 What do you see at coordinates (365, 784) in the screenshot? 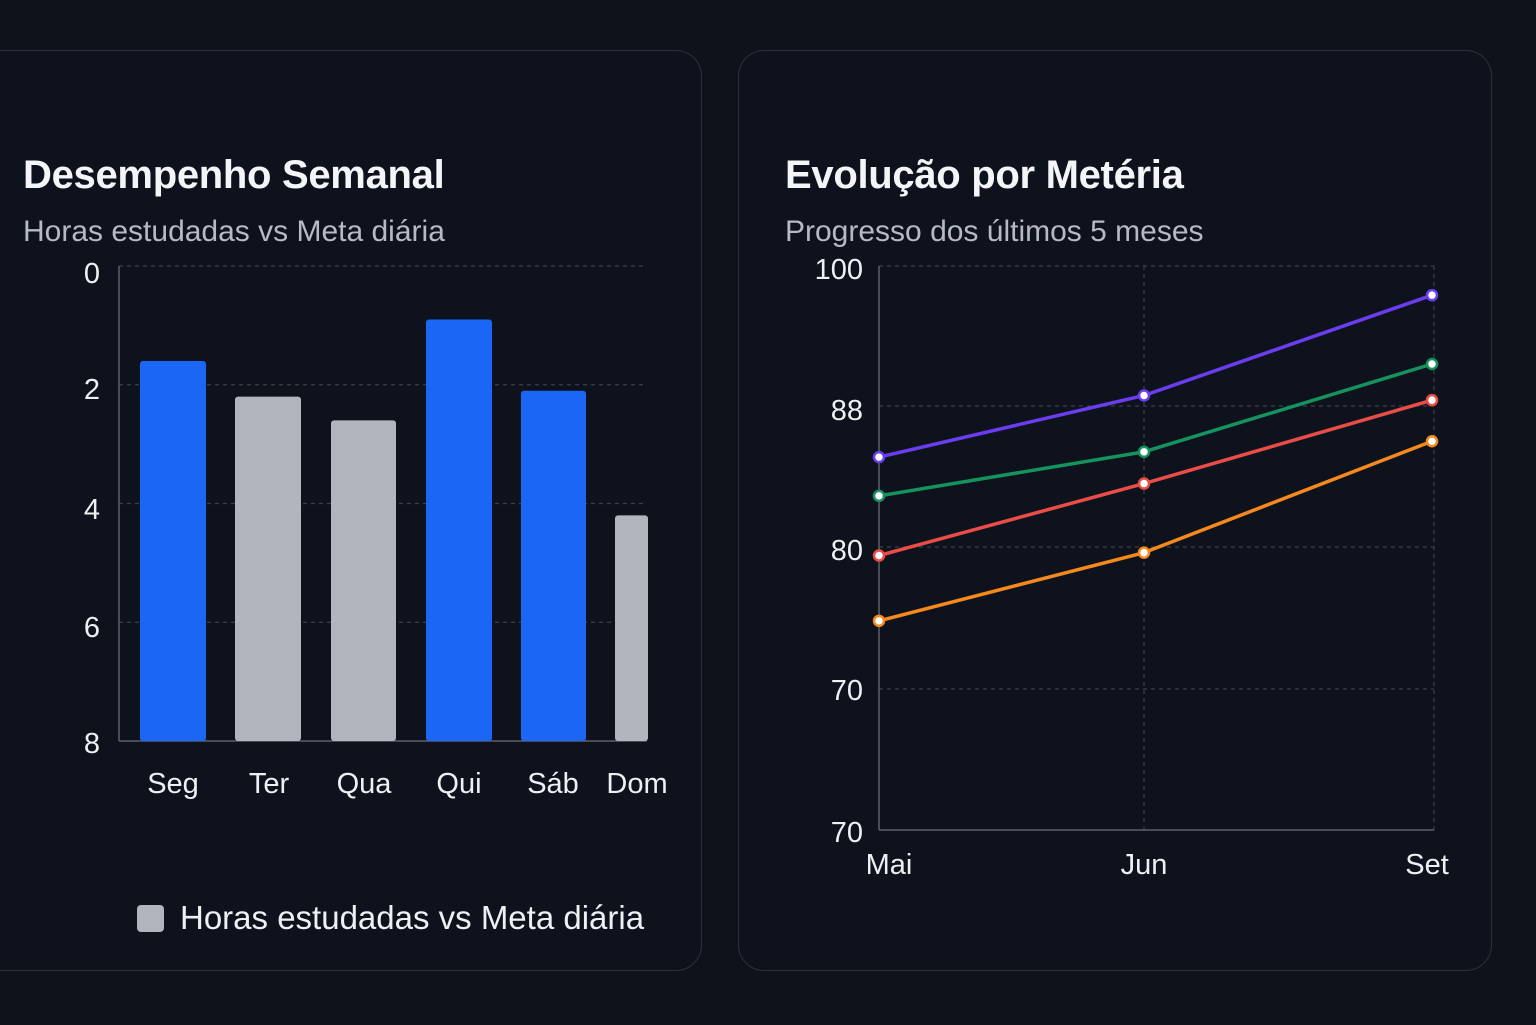
I see `x-tick-label: Qua` at bounding box center [365, 784].